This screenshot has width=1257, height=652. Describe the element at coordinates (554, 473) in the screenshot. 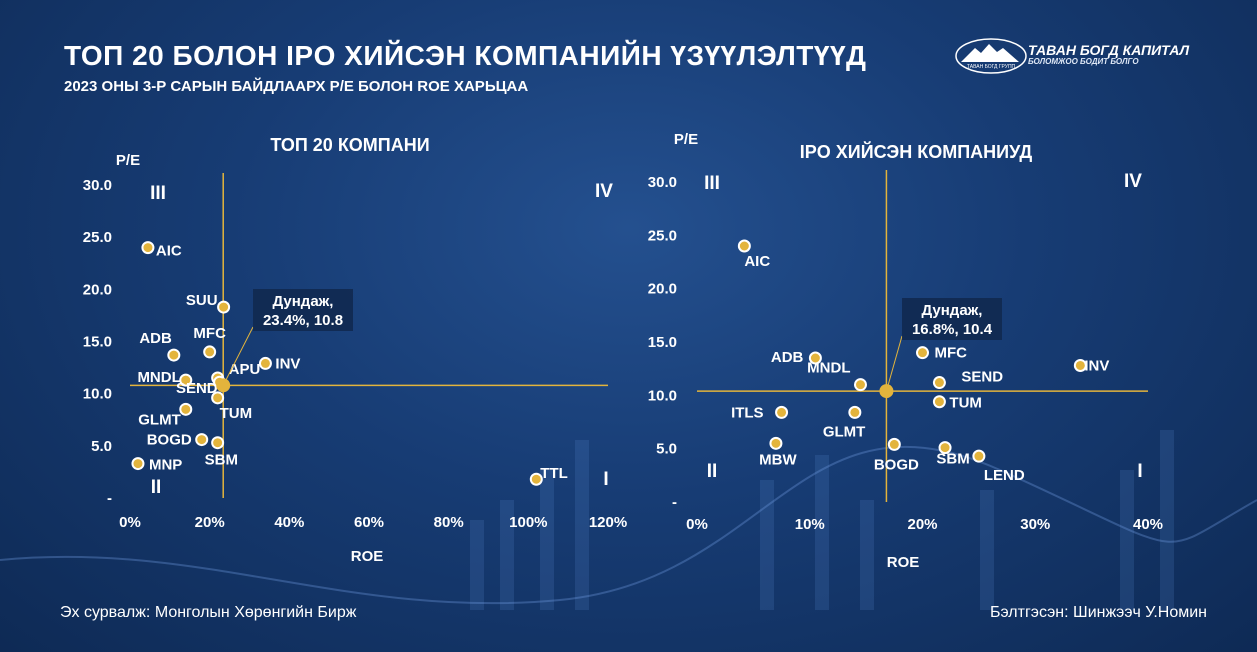

I see `data-label-ttl: TTL` at that location.